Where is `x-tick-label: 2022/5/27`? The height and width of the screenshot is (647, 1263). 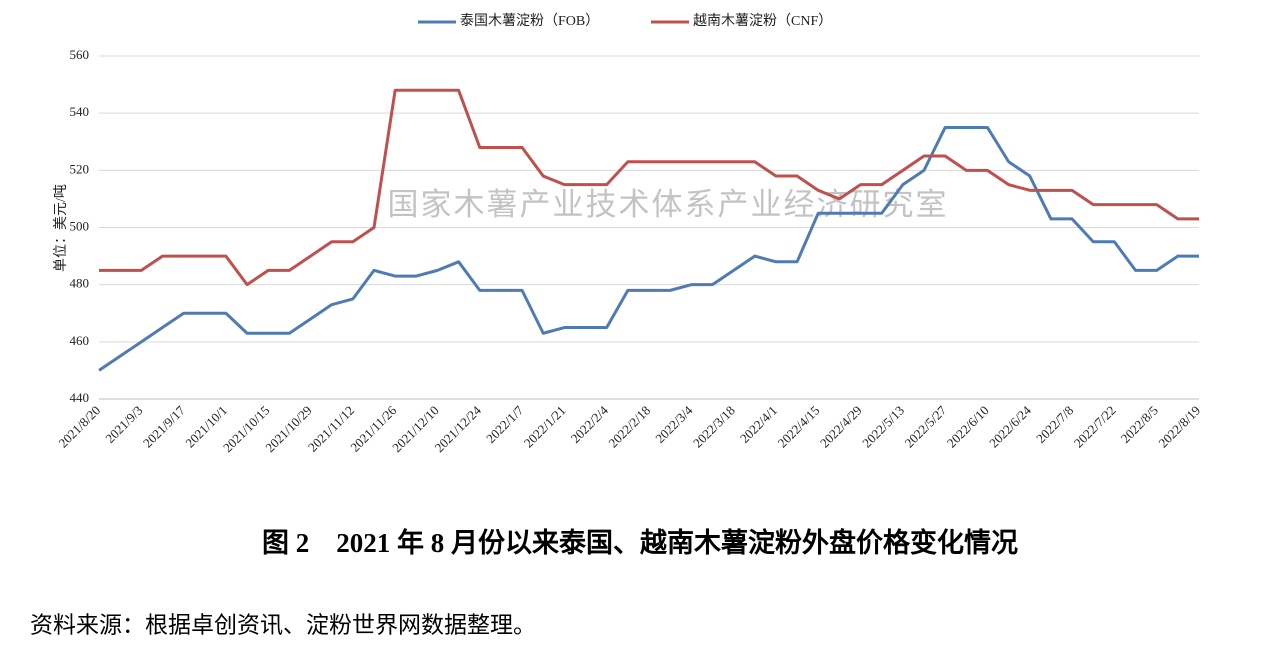
x-tick-label: 2022/5/27 is located at coordinates (925, 426).